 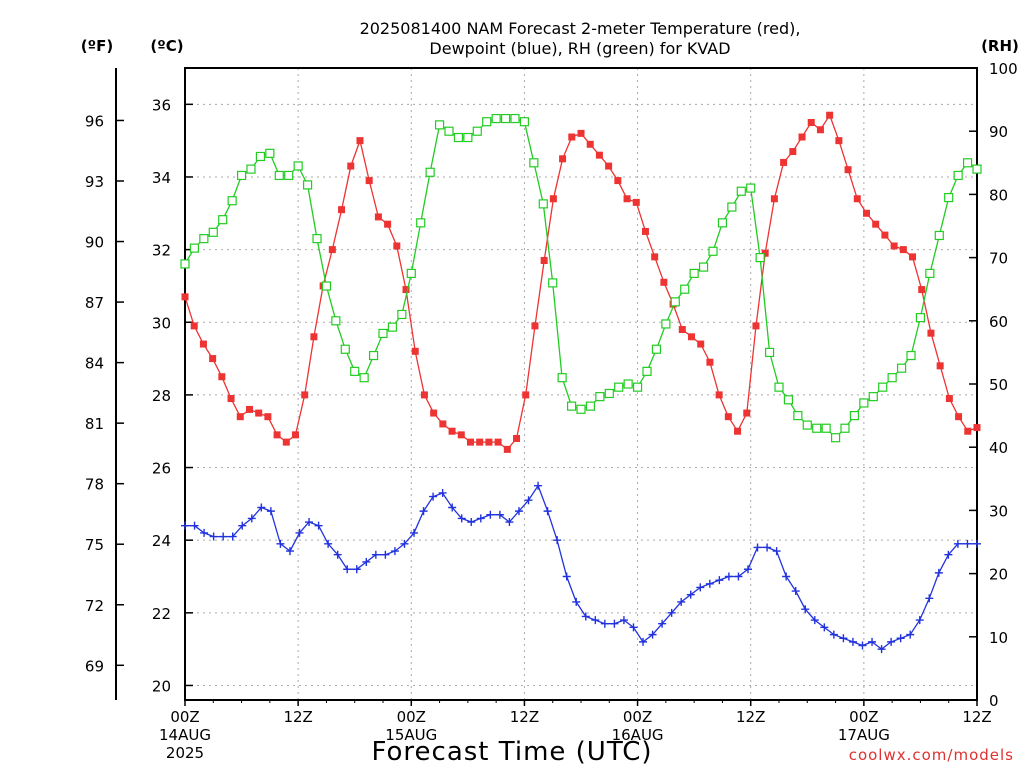 I want to click on 2-meter-temperature-point-25, so click(x=415, y=351).